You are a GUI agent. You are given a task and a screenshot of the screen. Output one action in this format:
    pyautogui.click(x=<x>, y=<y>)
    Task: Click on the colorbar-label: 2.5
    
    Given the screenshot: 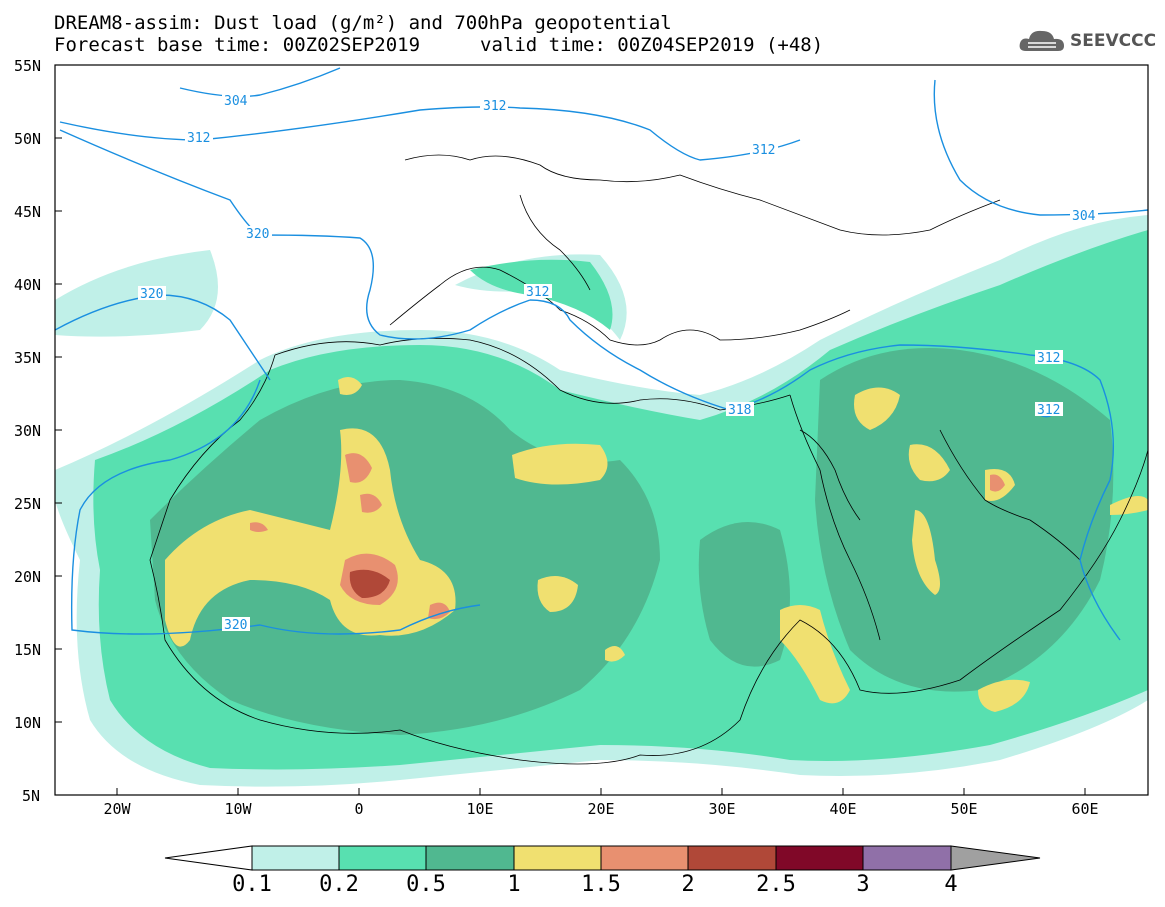 What is the action you would take?
    pyautogui.click(x=776, y=884)
    